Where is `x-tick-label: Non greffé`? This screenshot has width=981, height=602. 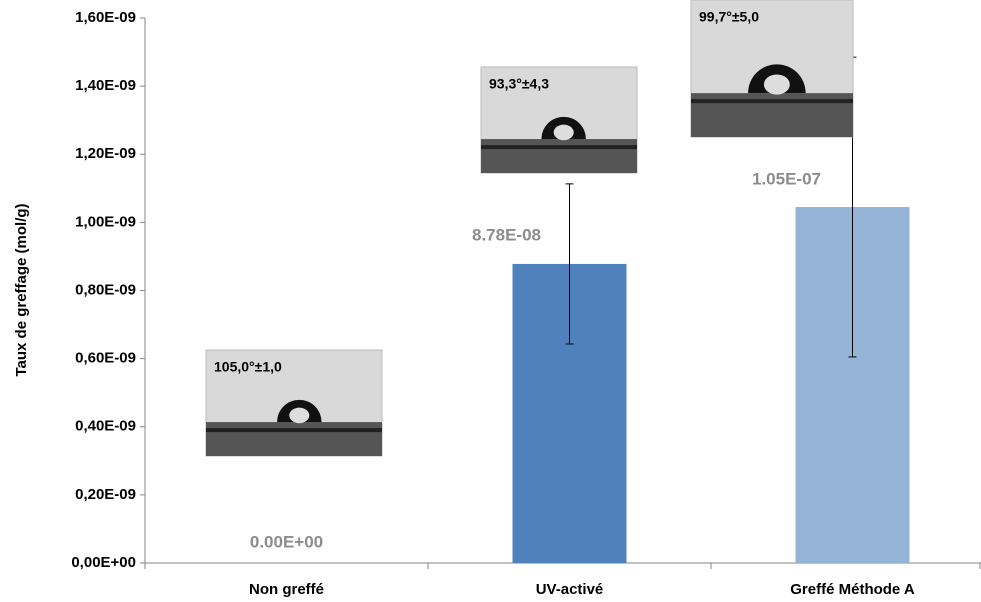 x-tick-label: Non greffé is located at coordinates (286, 589).